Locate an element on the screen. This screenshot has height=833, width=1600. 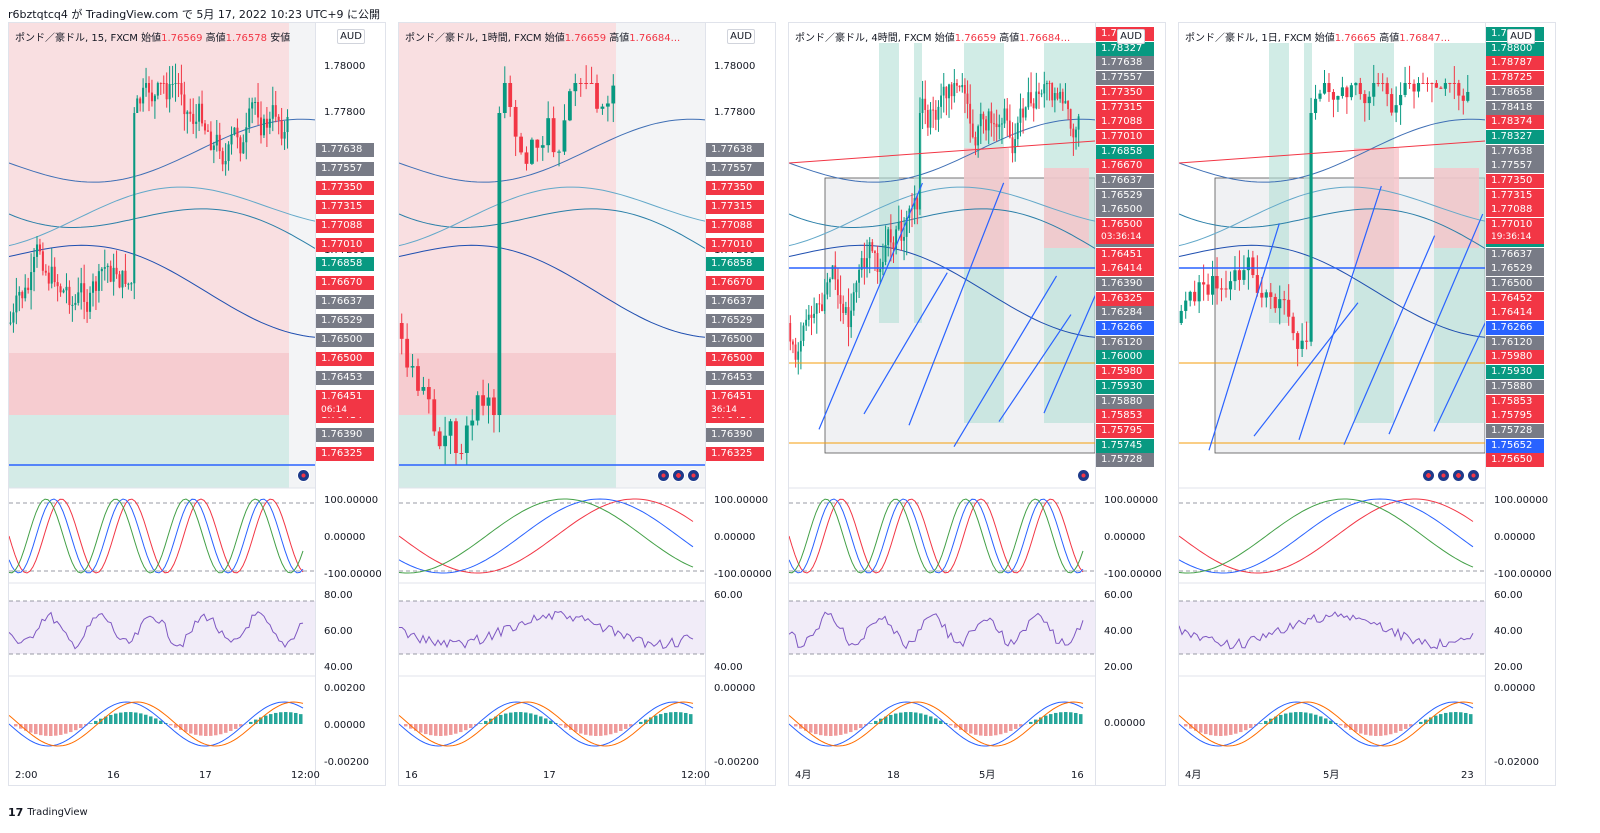
rsi-axis-label: 40.00 is located at coordinates (728, 667).